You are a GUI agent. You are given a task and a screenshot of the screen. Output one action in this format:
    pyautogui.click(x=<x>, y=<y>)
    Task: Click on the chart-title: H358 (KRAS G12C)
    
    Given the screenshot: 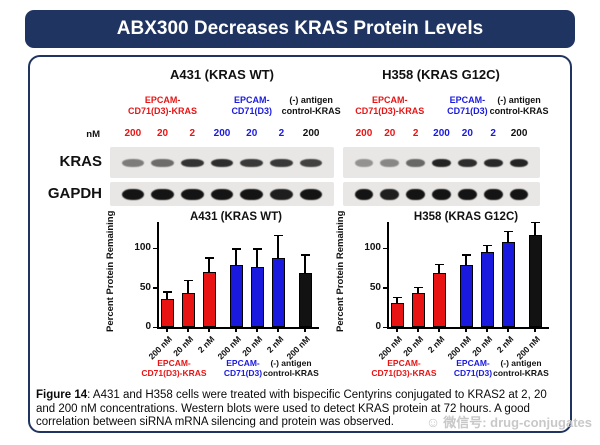 What is the action you would take?
    pyautogui.click(x=466, y=217)
    